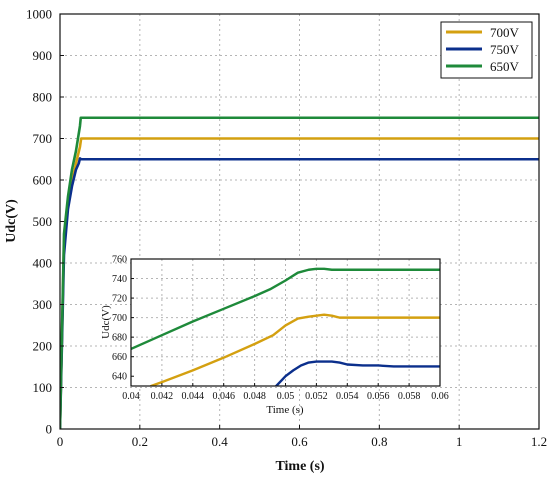  I want to click on inset-series-line-700V, so click(294, 349).